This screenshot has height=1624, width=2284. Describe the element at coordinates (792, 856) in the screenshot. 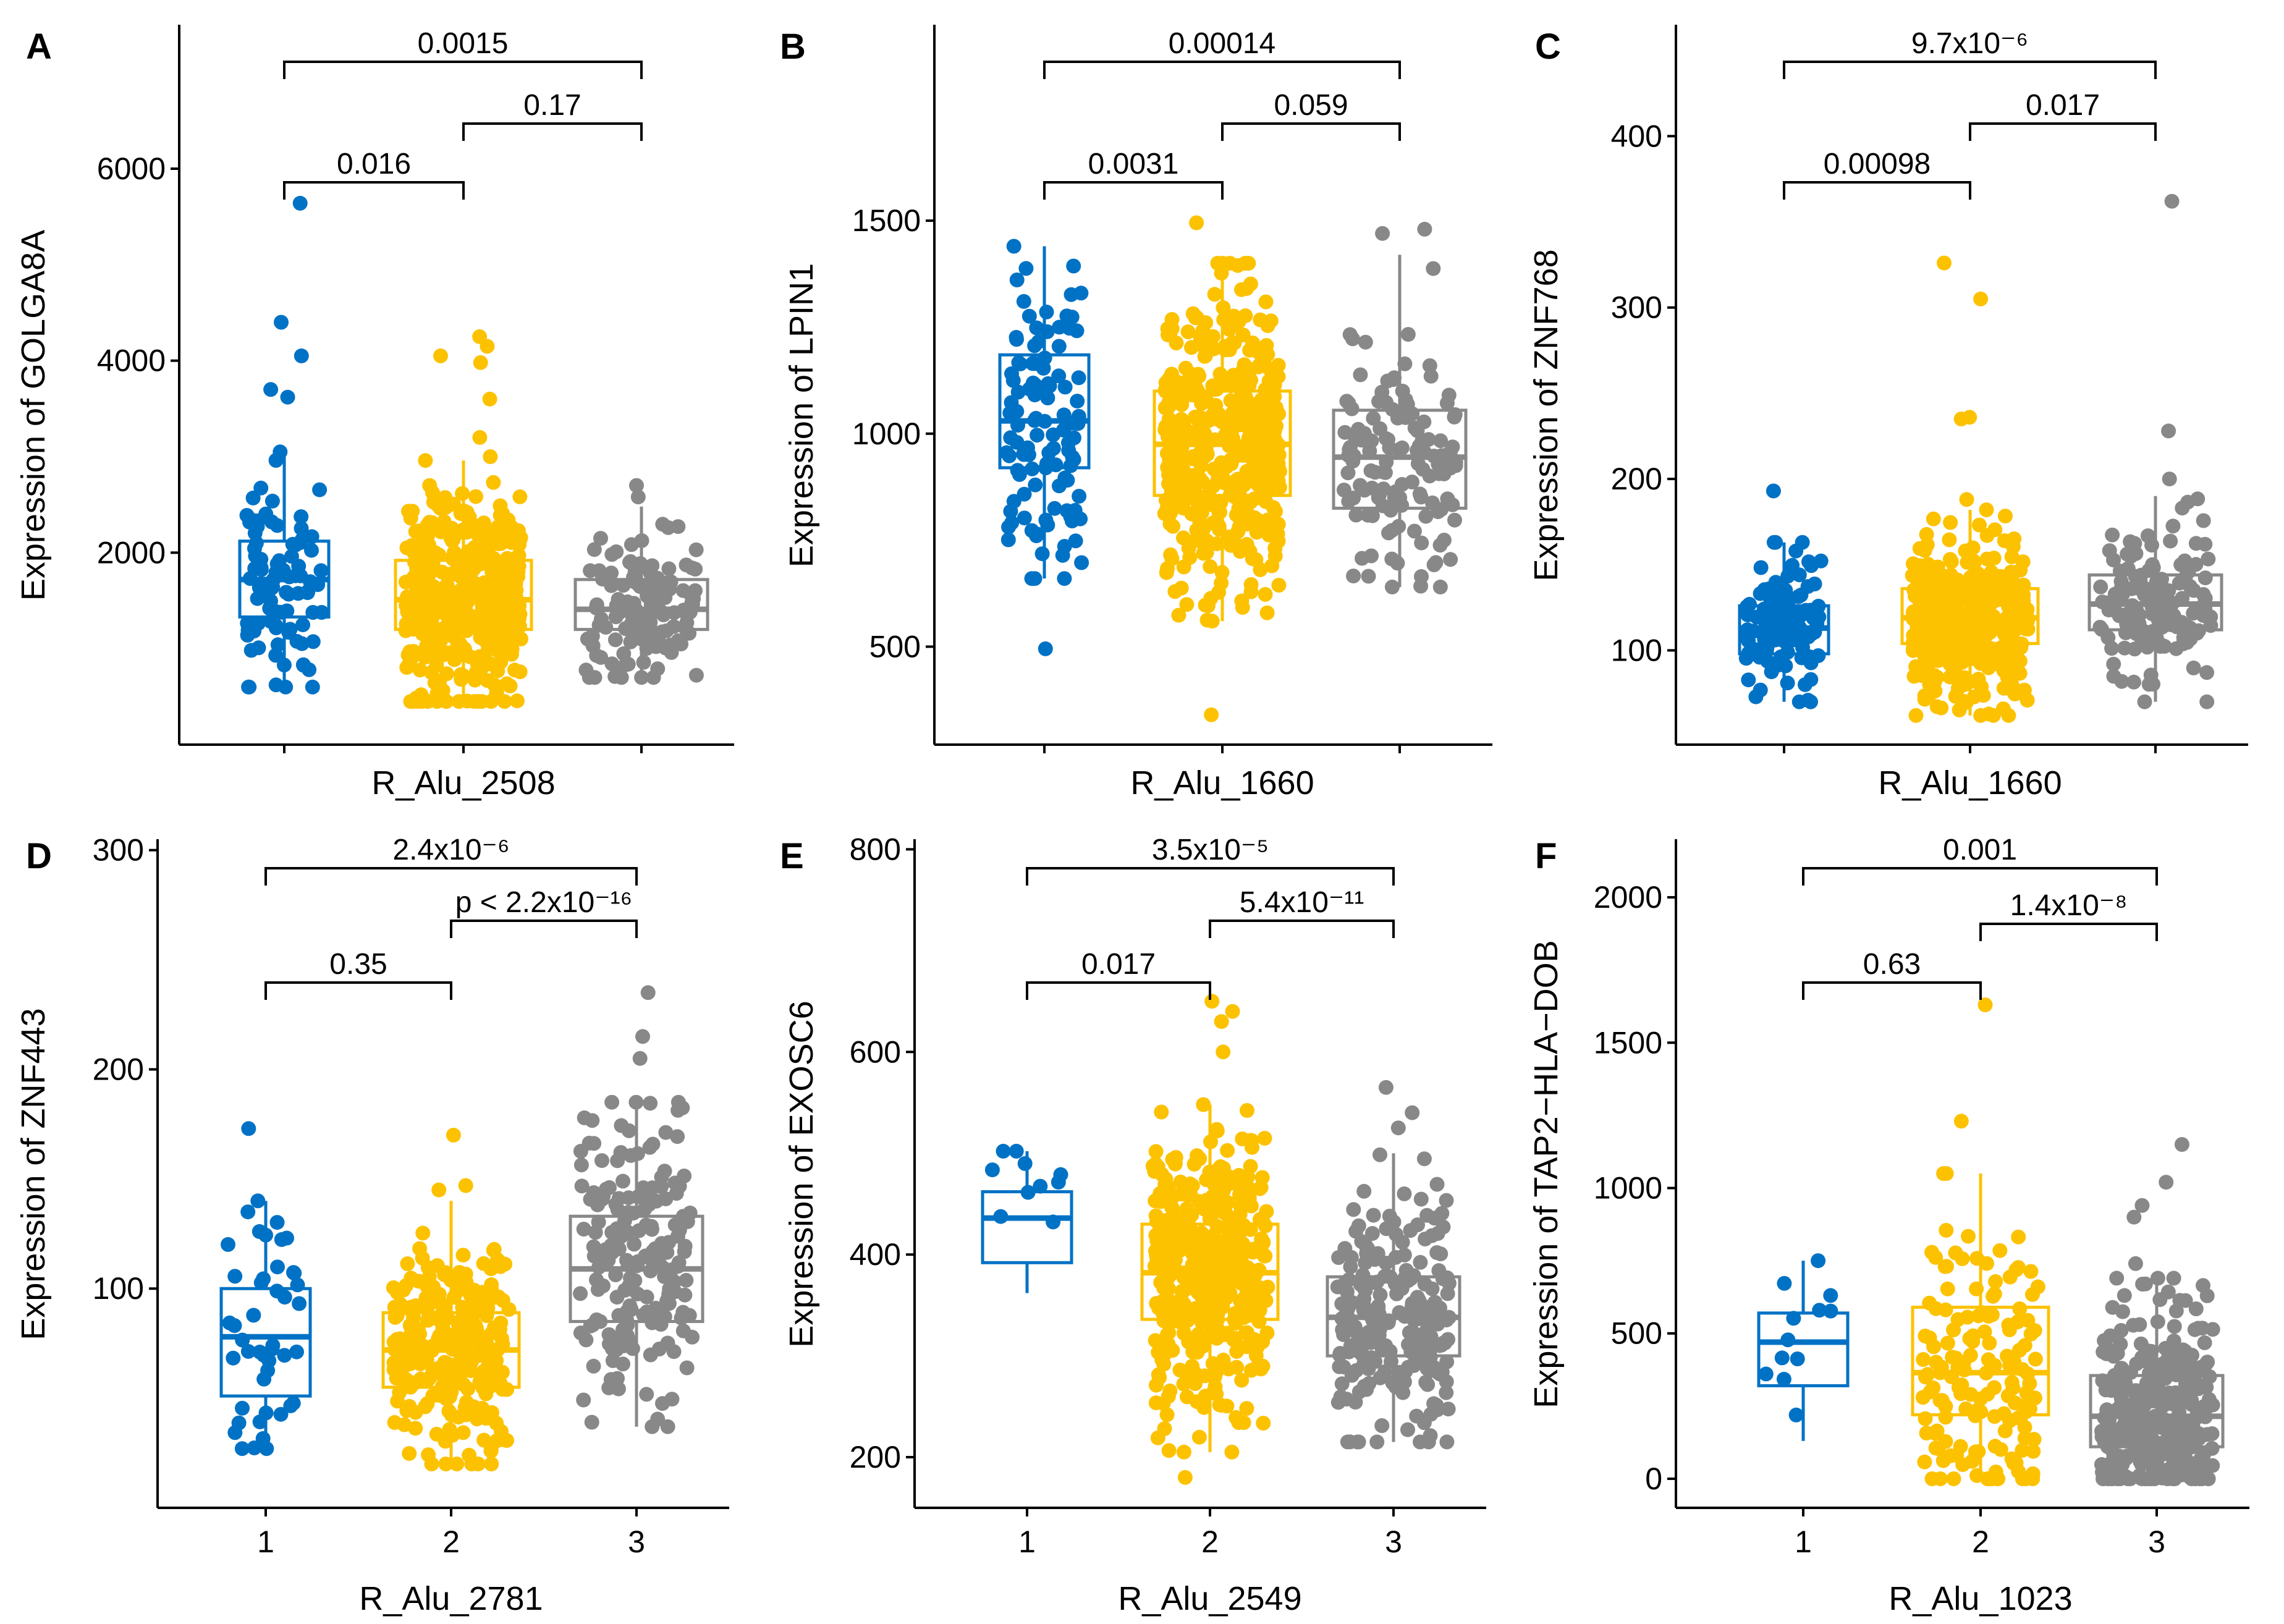

I see `panel-letter: E` at that location.